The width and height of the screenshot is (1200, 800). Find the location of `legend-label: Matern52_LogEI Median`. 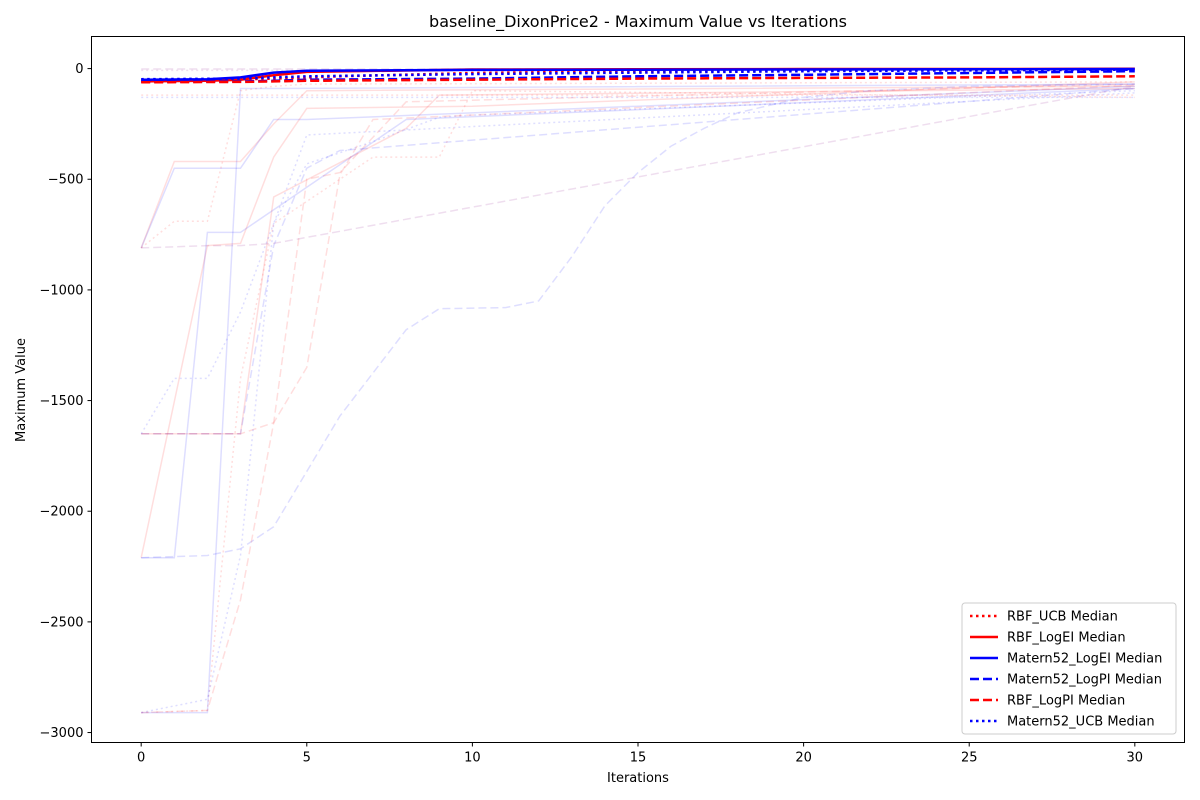

legend-label: Matern52_LogEI Median is located at coordinates (1084, 659).